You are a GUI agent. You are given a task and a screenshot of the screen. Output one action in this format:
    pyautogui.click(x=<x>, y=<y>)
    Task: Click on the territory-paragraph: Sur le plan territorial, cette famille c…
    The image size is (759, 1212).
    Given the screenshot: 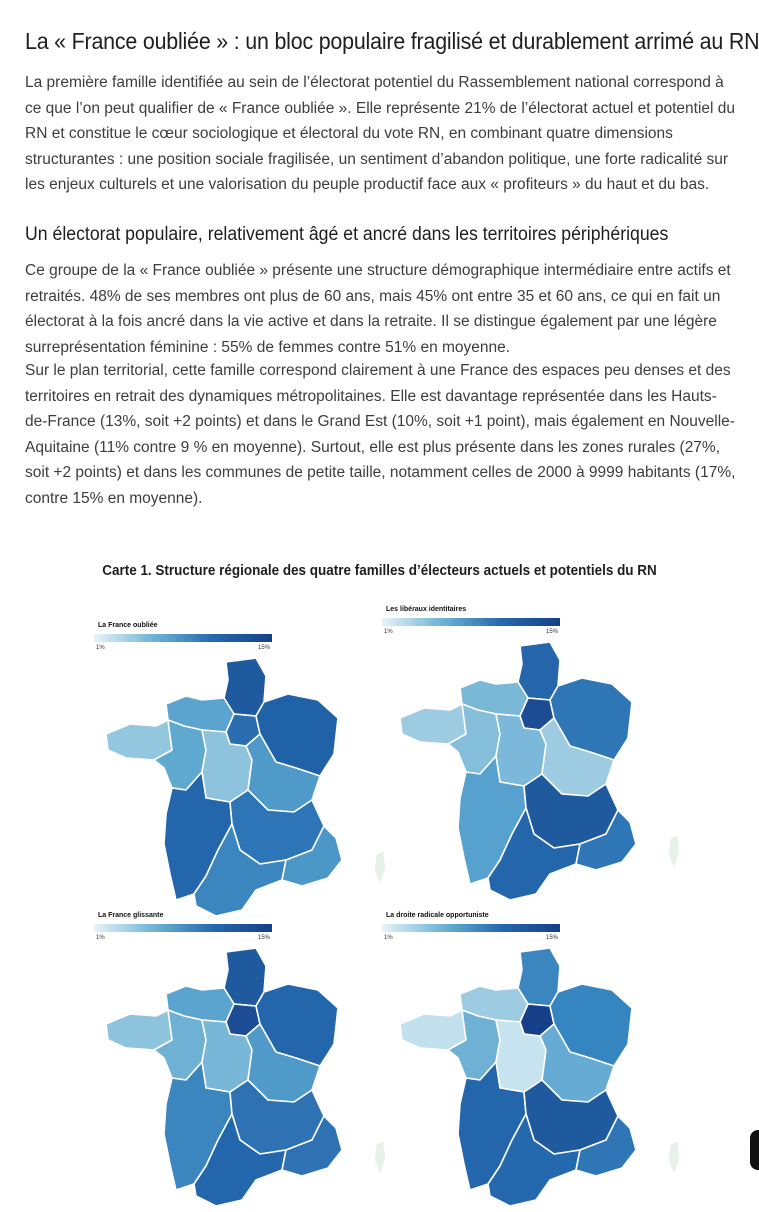 What is the action you would take?
    pyautogui.click(x=380, y=434)
    